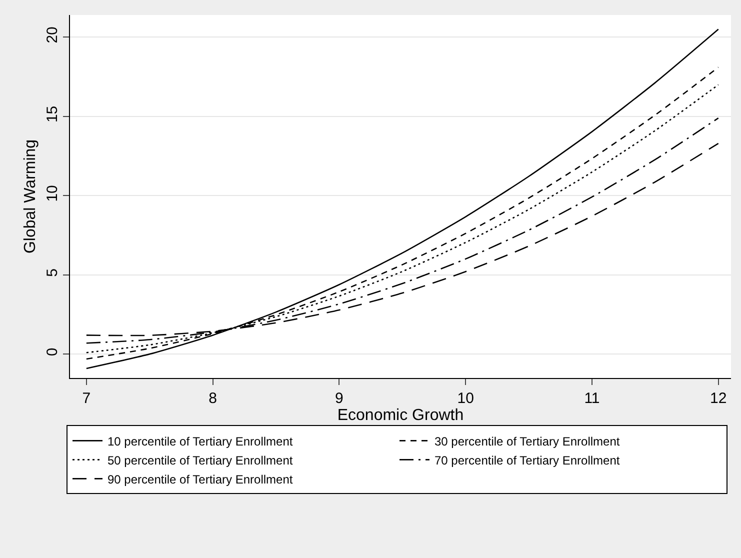 This screenshot has width=741, height=558. What do you see at coordinates (527, 441) in the screenshot?
I see `legend-label: 30 percentile of Tertiary Enrollment` at bounding box center [527, 441].